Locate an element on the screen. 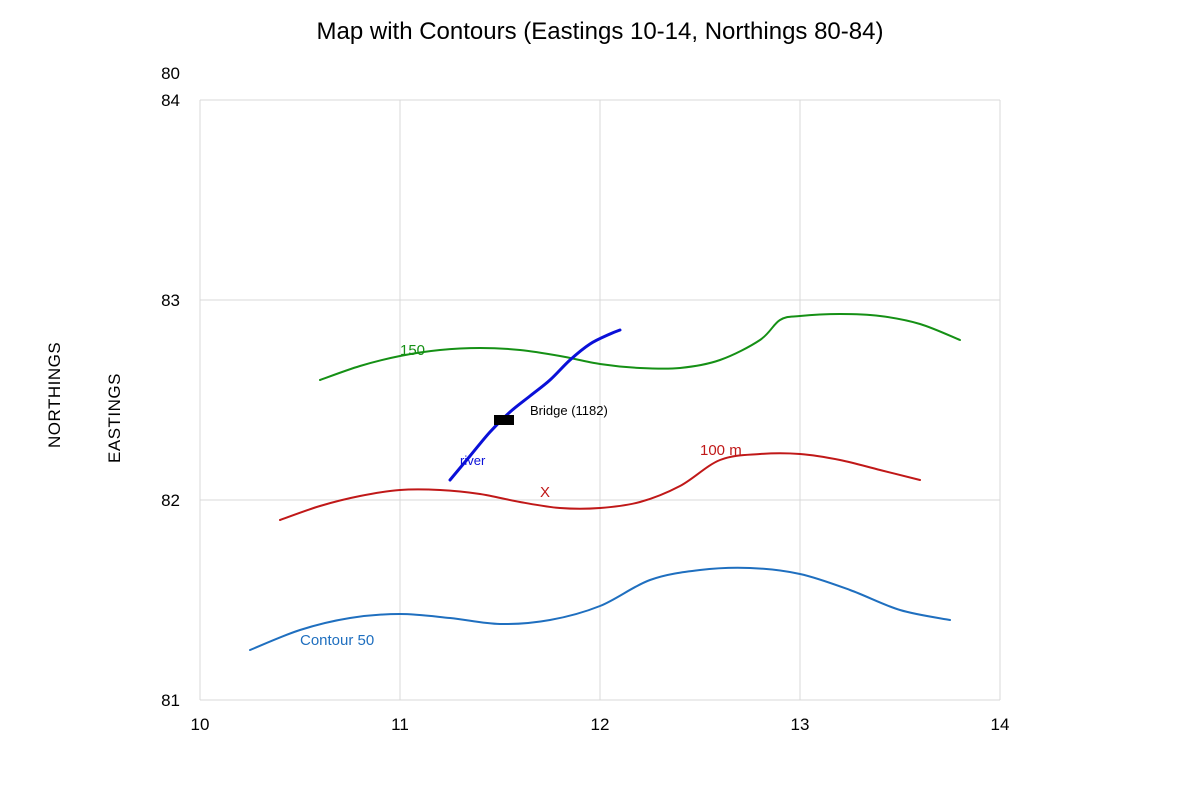  annotation-150: 150 is located at coordinates (412, 350).